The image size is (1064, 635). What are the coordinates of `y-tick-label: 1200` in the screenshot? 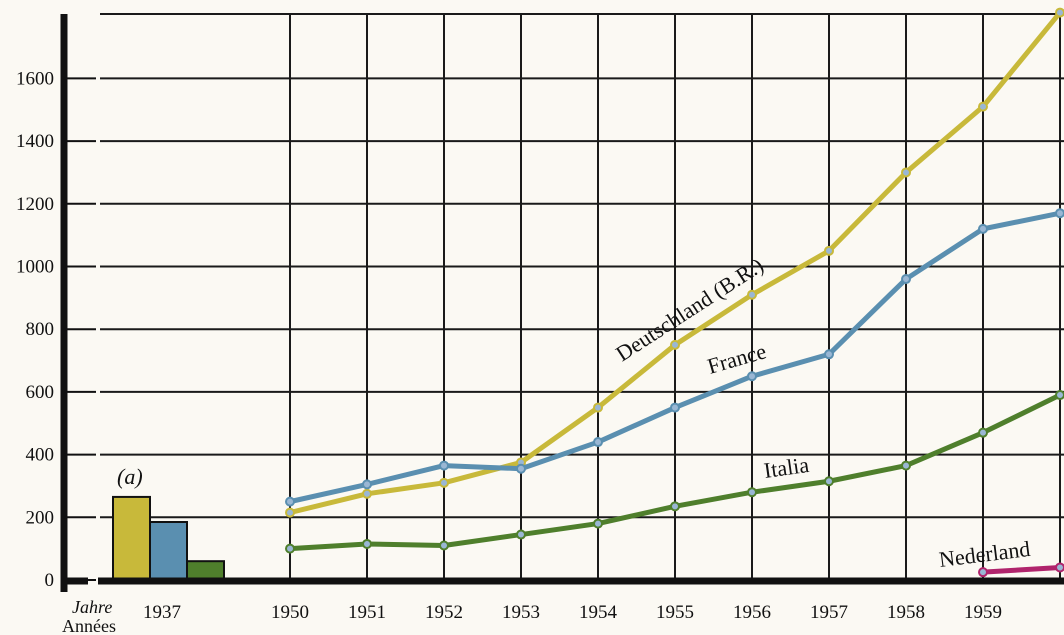 It's located at (35, 204).